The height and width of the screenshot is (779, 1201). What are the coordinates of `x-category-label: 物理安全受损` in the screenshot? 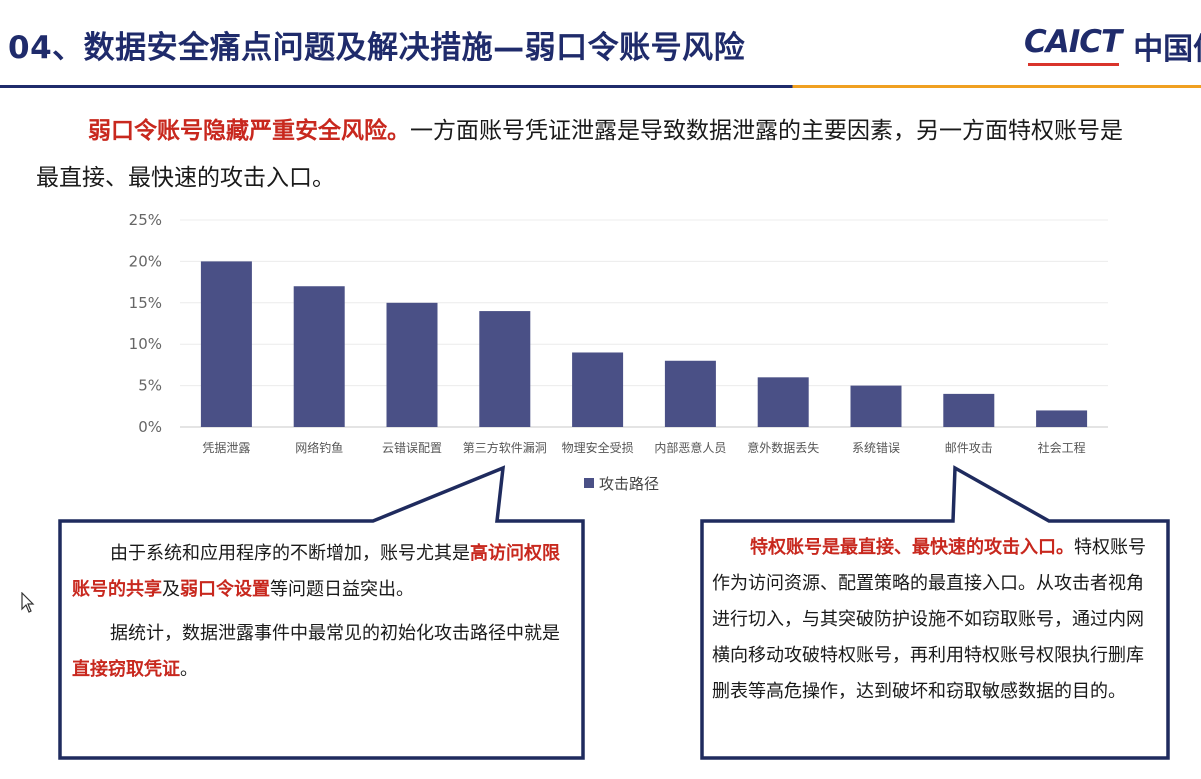 It's located at (598, 447).